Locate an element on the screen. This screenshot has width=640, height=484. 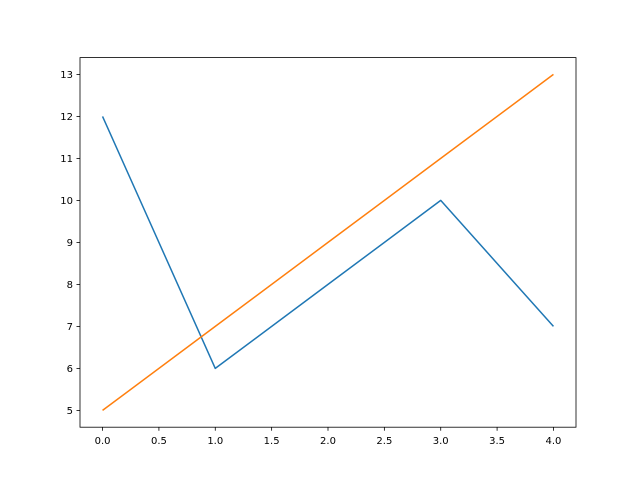
x-tick-label: 1.5 is located at coordinates (272, 441).